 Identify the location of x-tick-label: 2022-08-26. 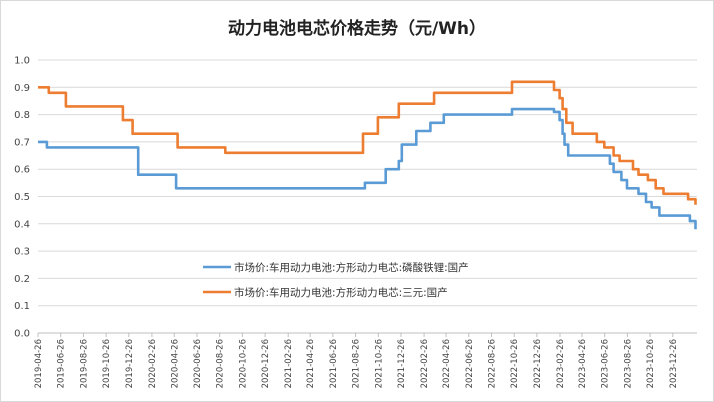
(492, 363).